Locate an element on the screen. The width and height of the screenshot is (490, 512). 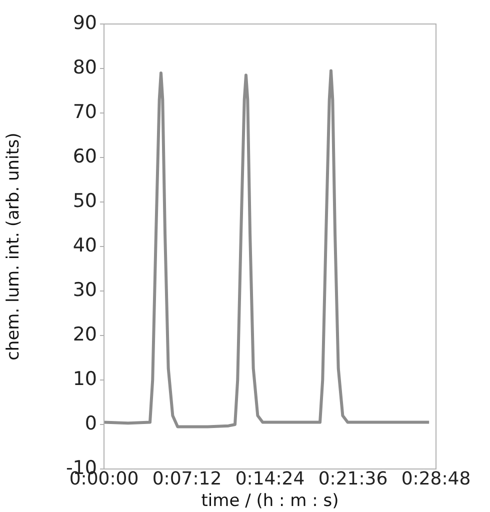
y-tick-label: 60 is located at coordinates (84, 156).